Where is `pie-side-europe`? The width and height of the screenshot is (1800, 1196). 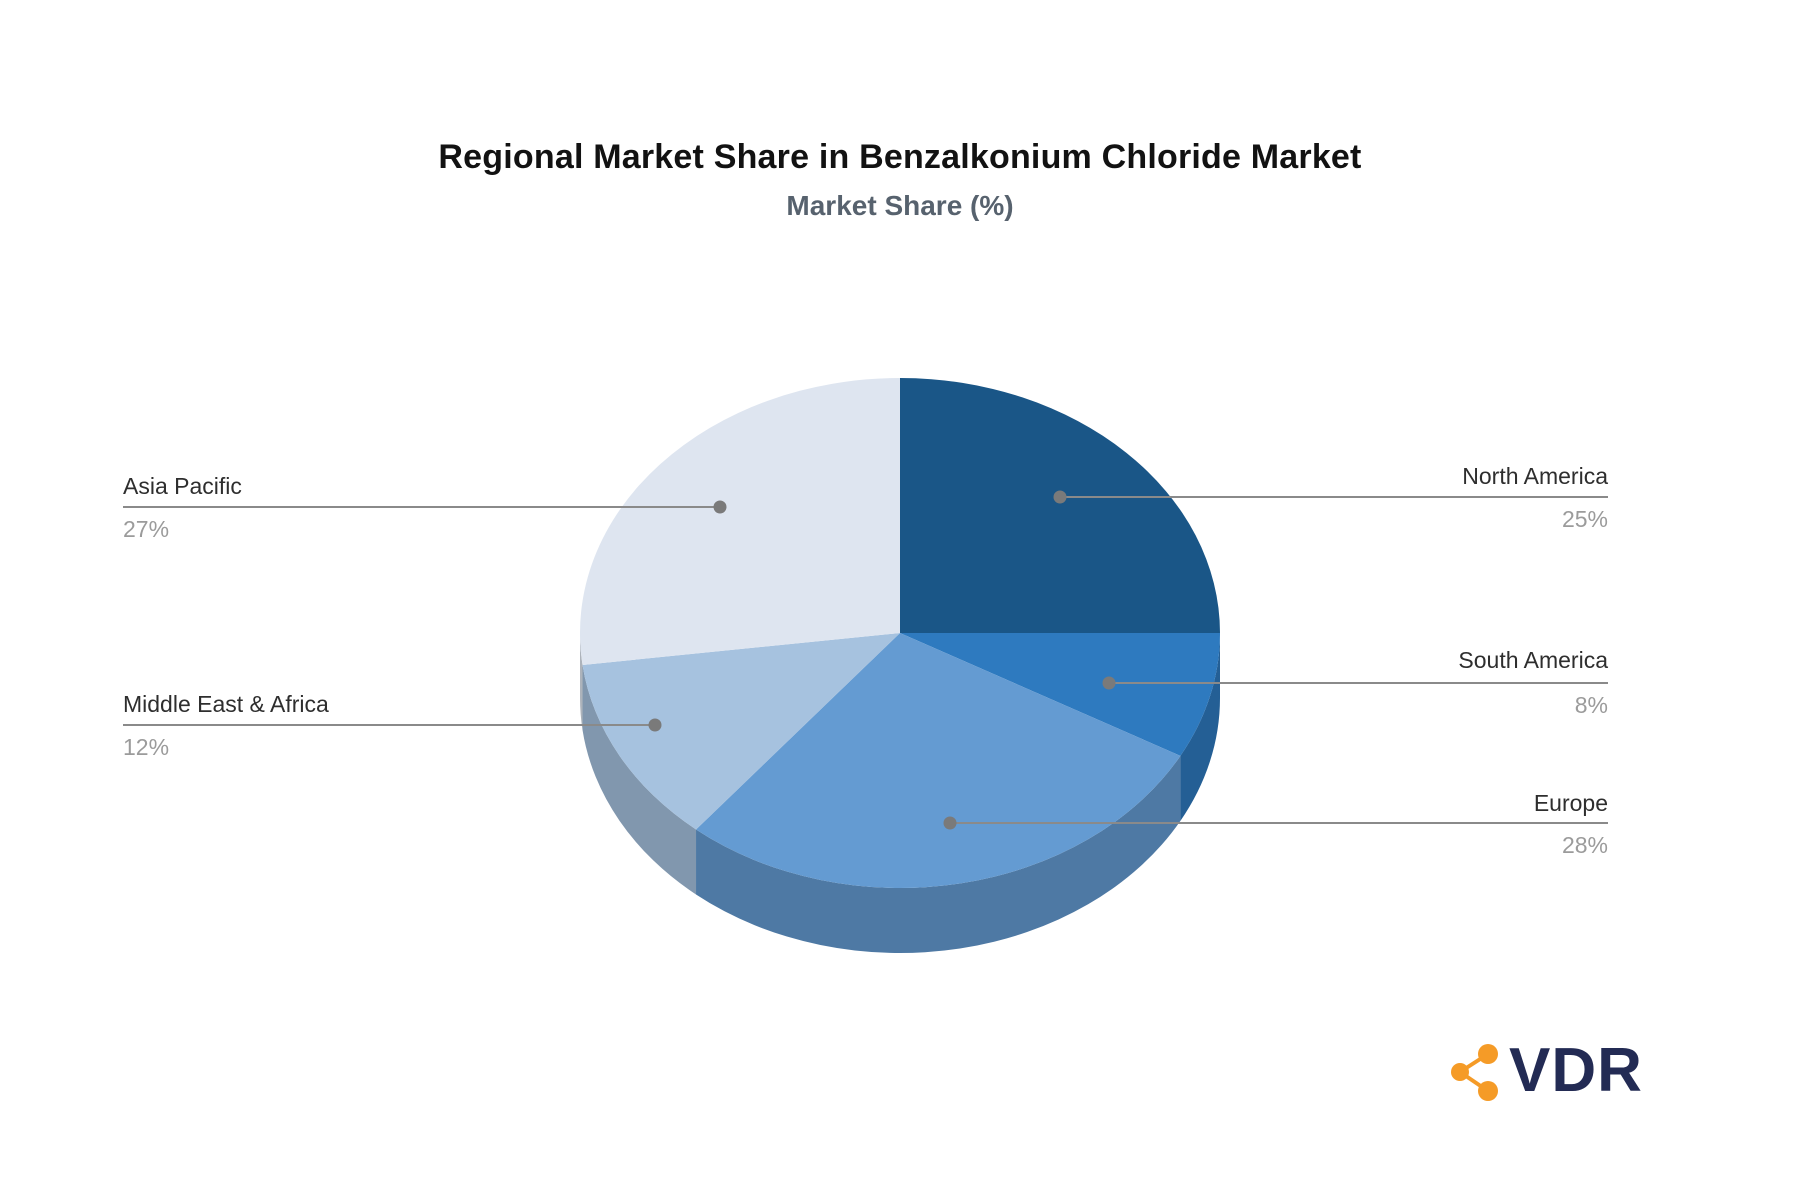
pie-side-europe is located at coordinates (938, 854).